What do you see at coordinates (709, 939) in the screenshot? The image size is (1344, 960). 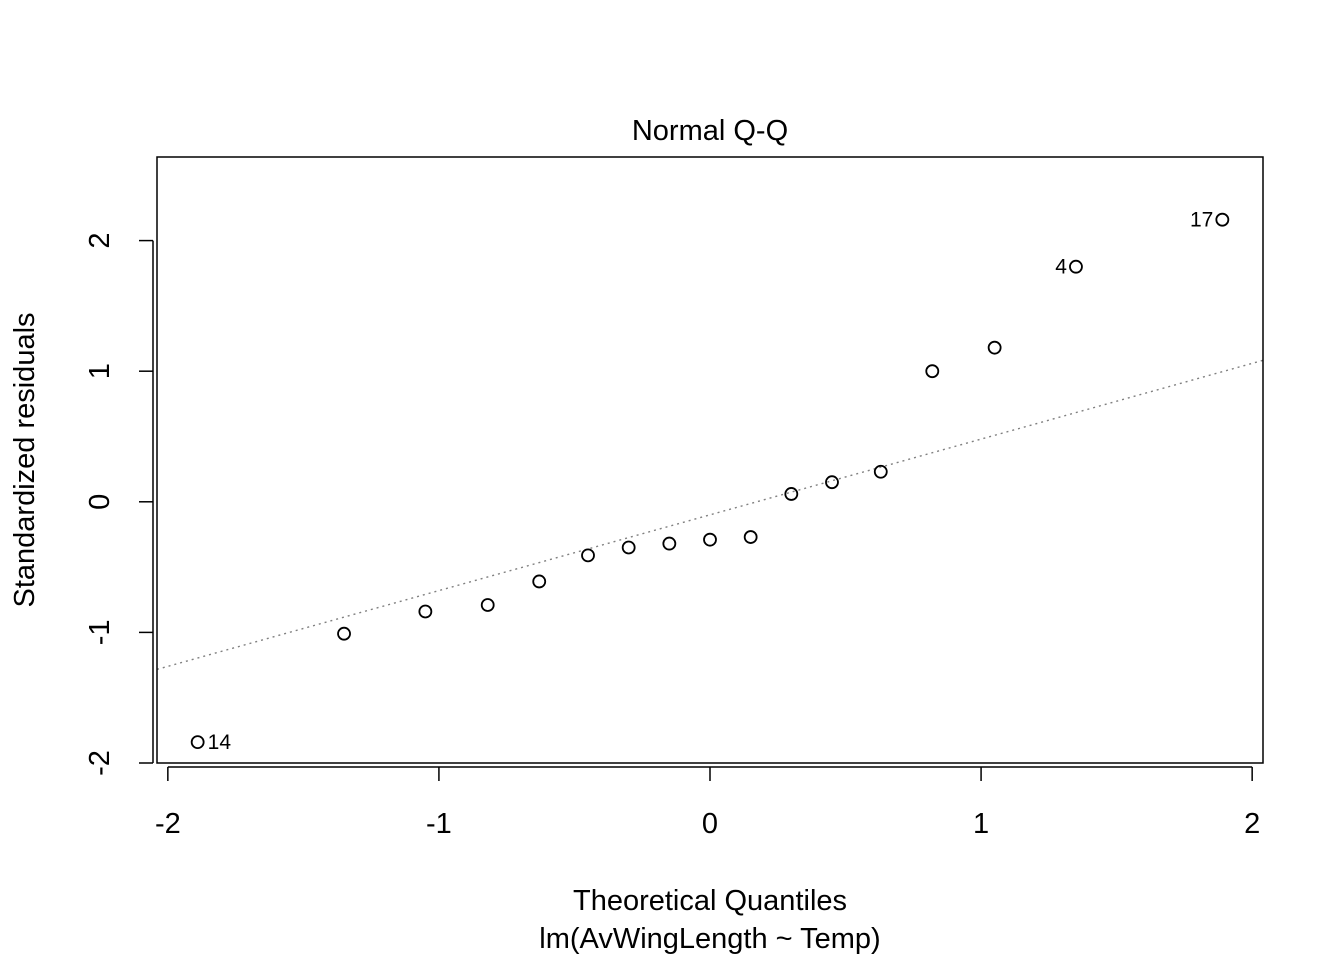 I see `model-subtitle: lm(AvWingLength ~ Temp)` at bounding box center [709, 939].